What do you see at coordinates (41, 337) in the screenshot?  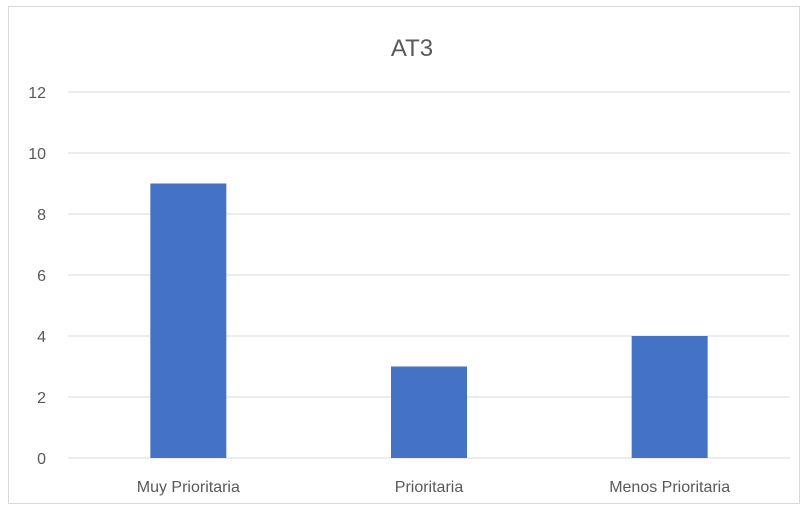 I see `y-tick-label: 4` at bounding box center [41, 337].